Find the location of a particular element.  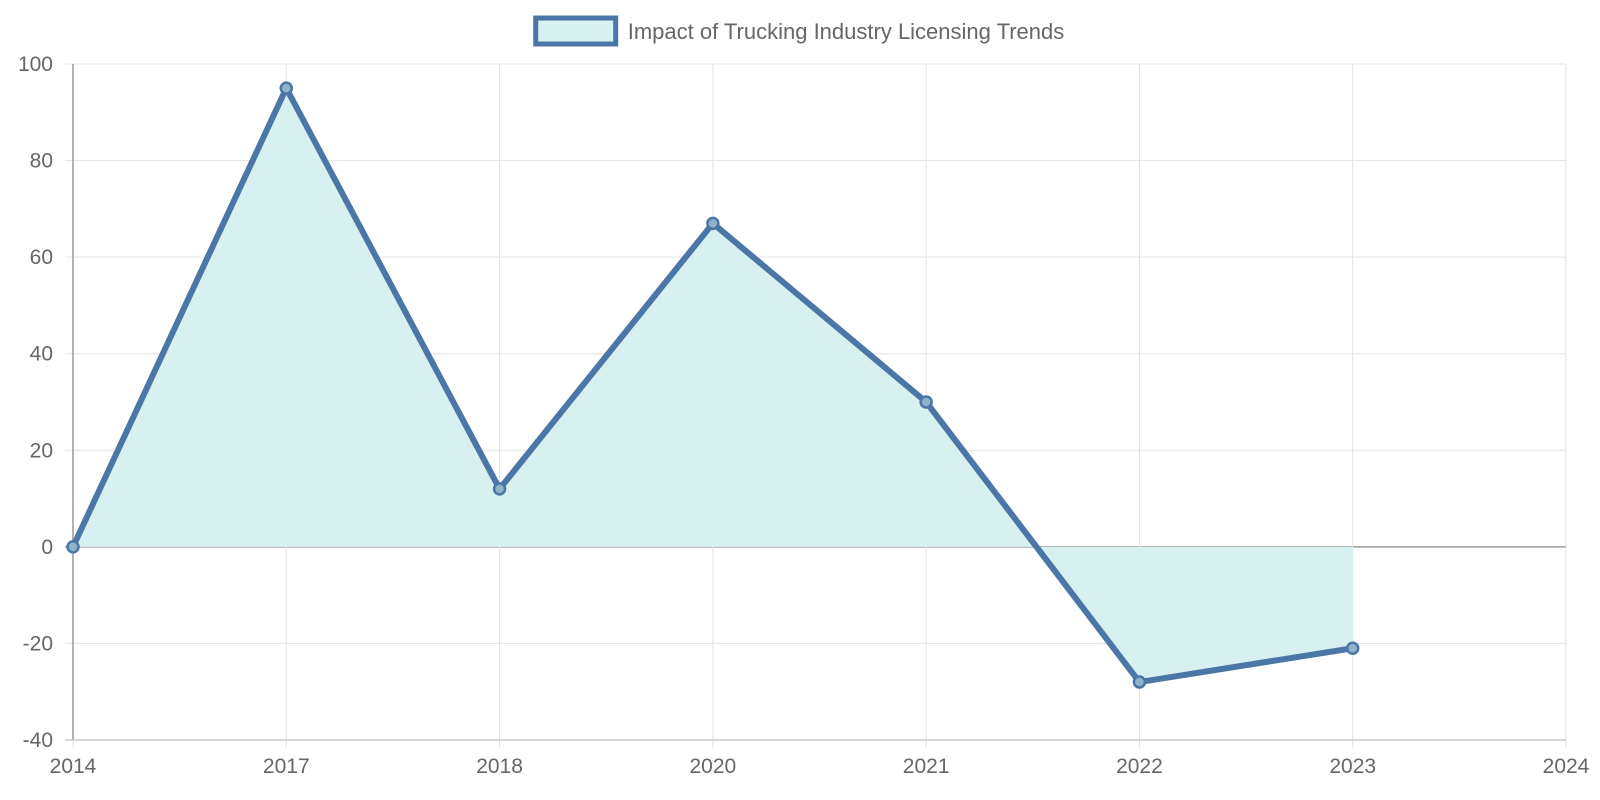

x-tick-label: 2024 is located at coordinates (1566, 766).